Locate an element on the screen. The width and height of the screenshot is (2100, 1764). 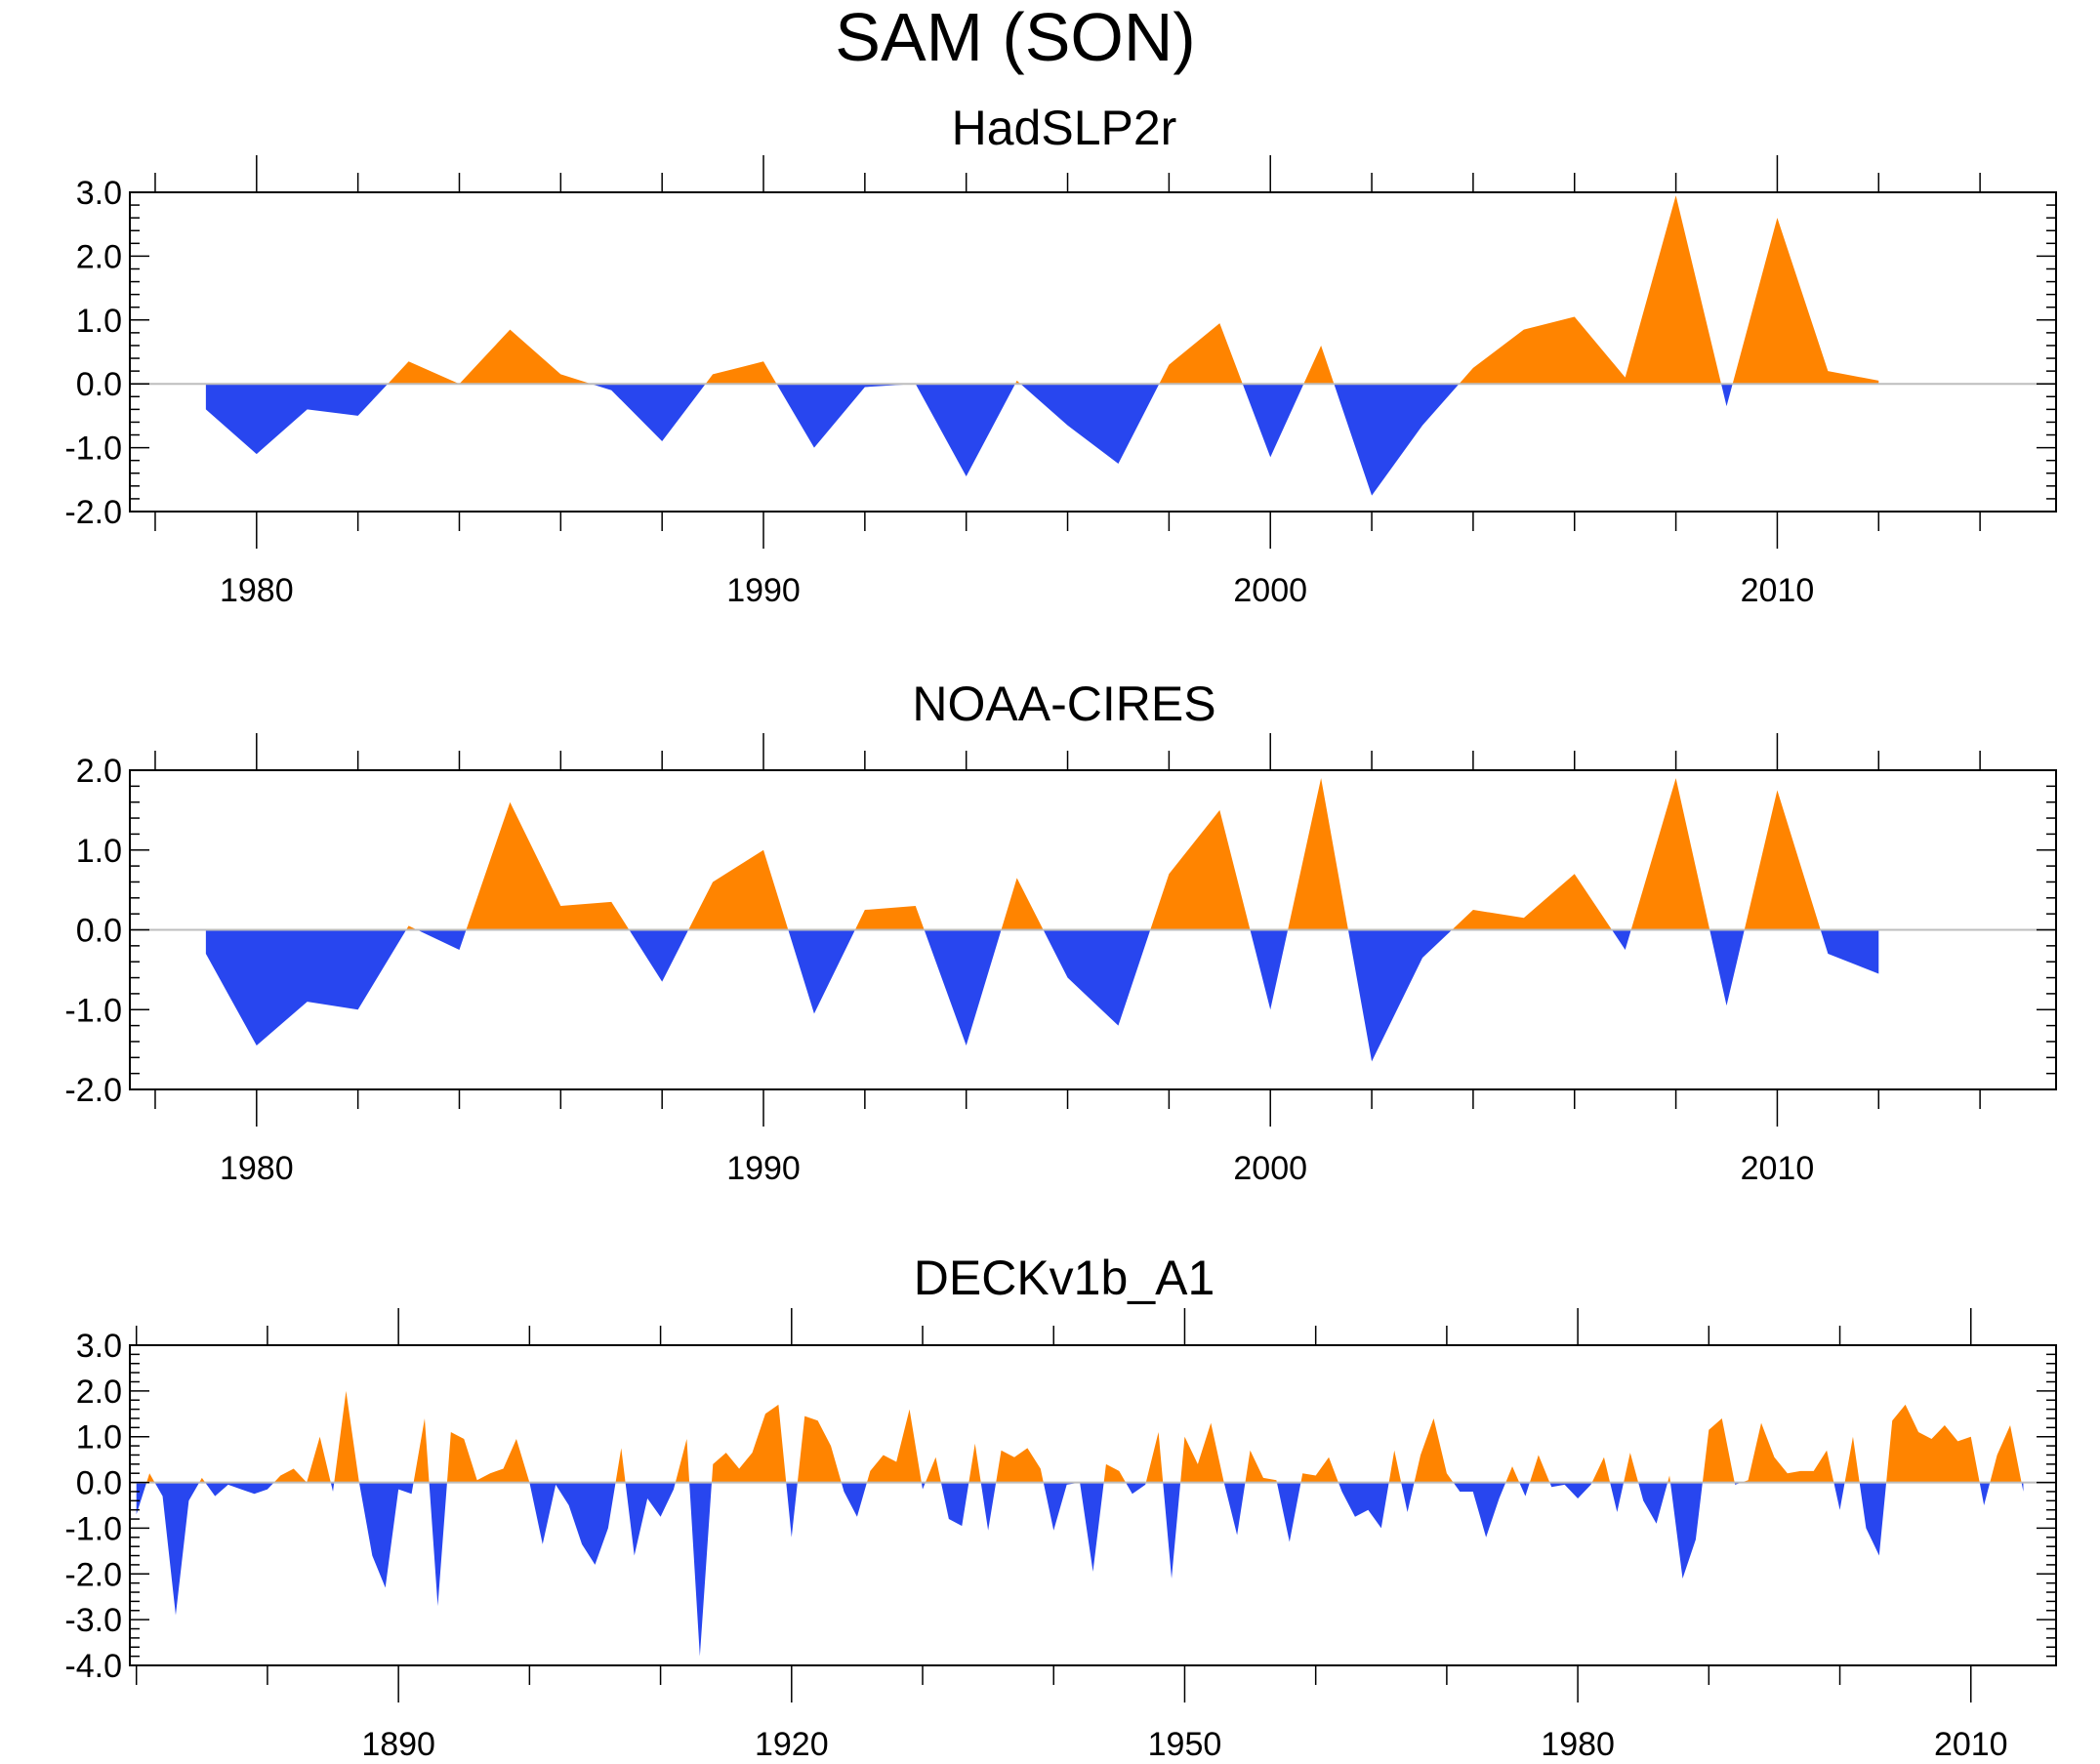
y-tick-label: -3.0 is located at coordinates (93, 1620).